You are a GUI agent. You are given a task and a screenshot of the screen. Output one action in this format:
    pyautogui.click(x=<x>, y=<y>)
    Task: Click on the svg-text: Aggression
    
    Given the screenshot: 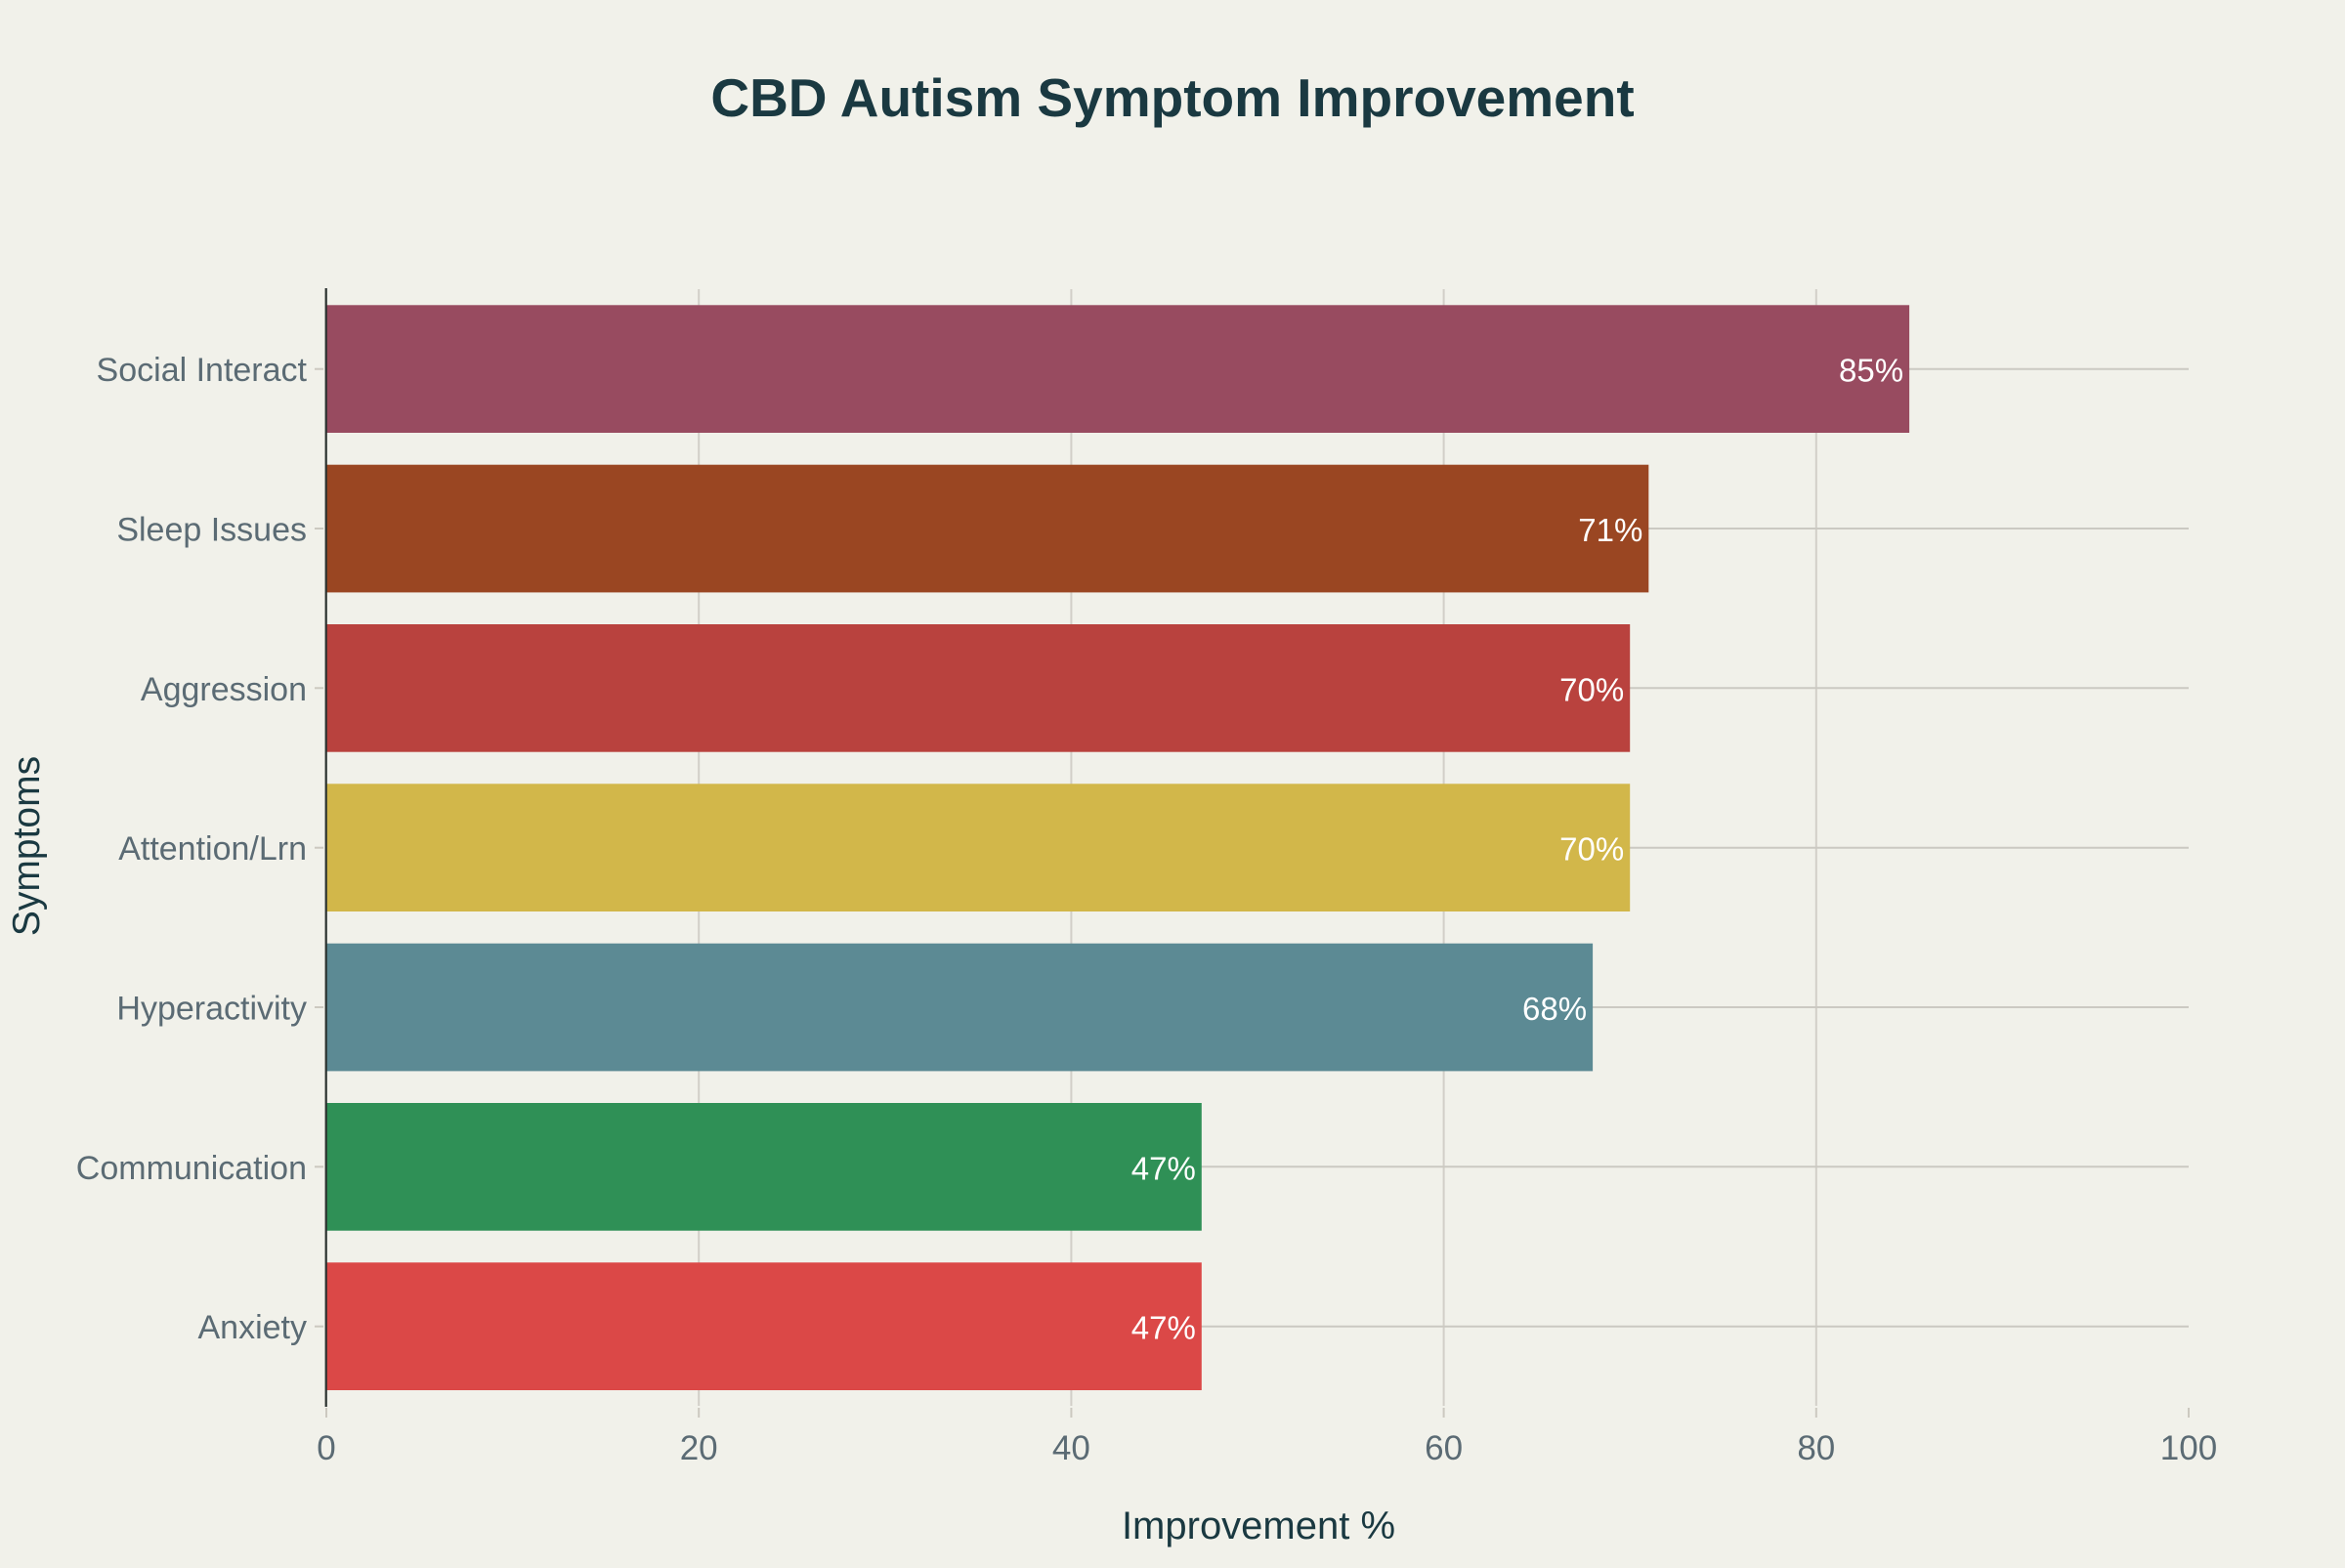 What is the action you would take?
    pyautogui.click(x=224, y=689)
    